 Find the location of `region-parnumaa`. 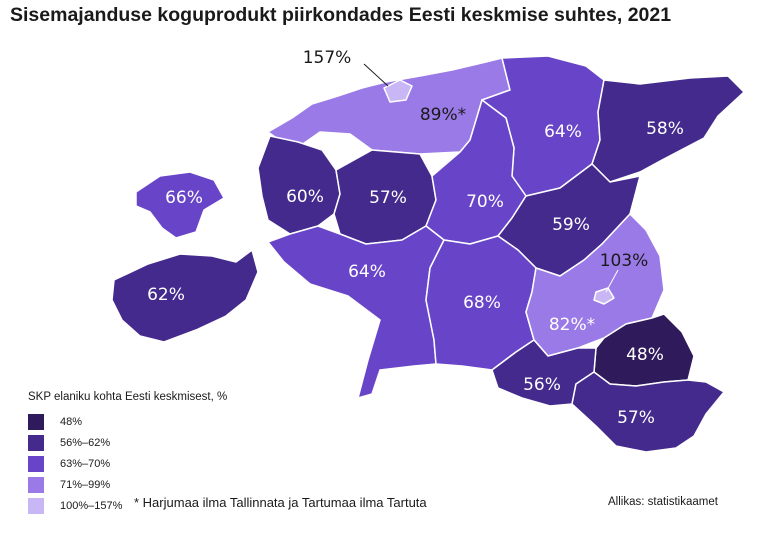

region-parnumaa is located at coordinates (356, 312).